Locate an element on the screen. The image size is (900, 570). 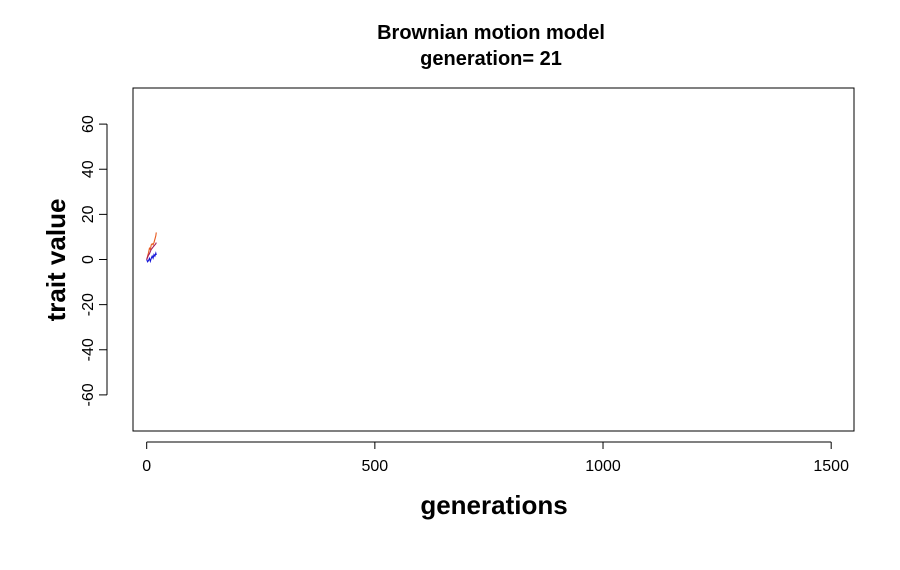
x-axis-label: generations is located at coordinates (493, 505).